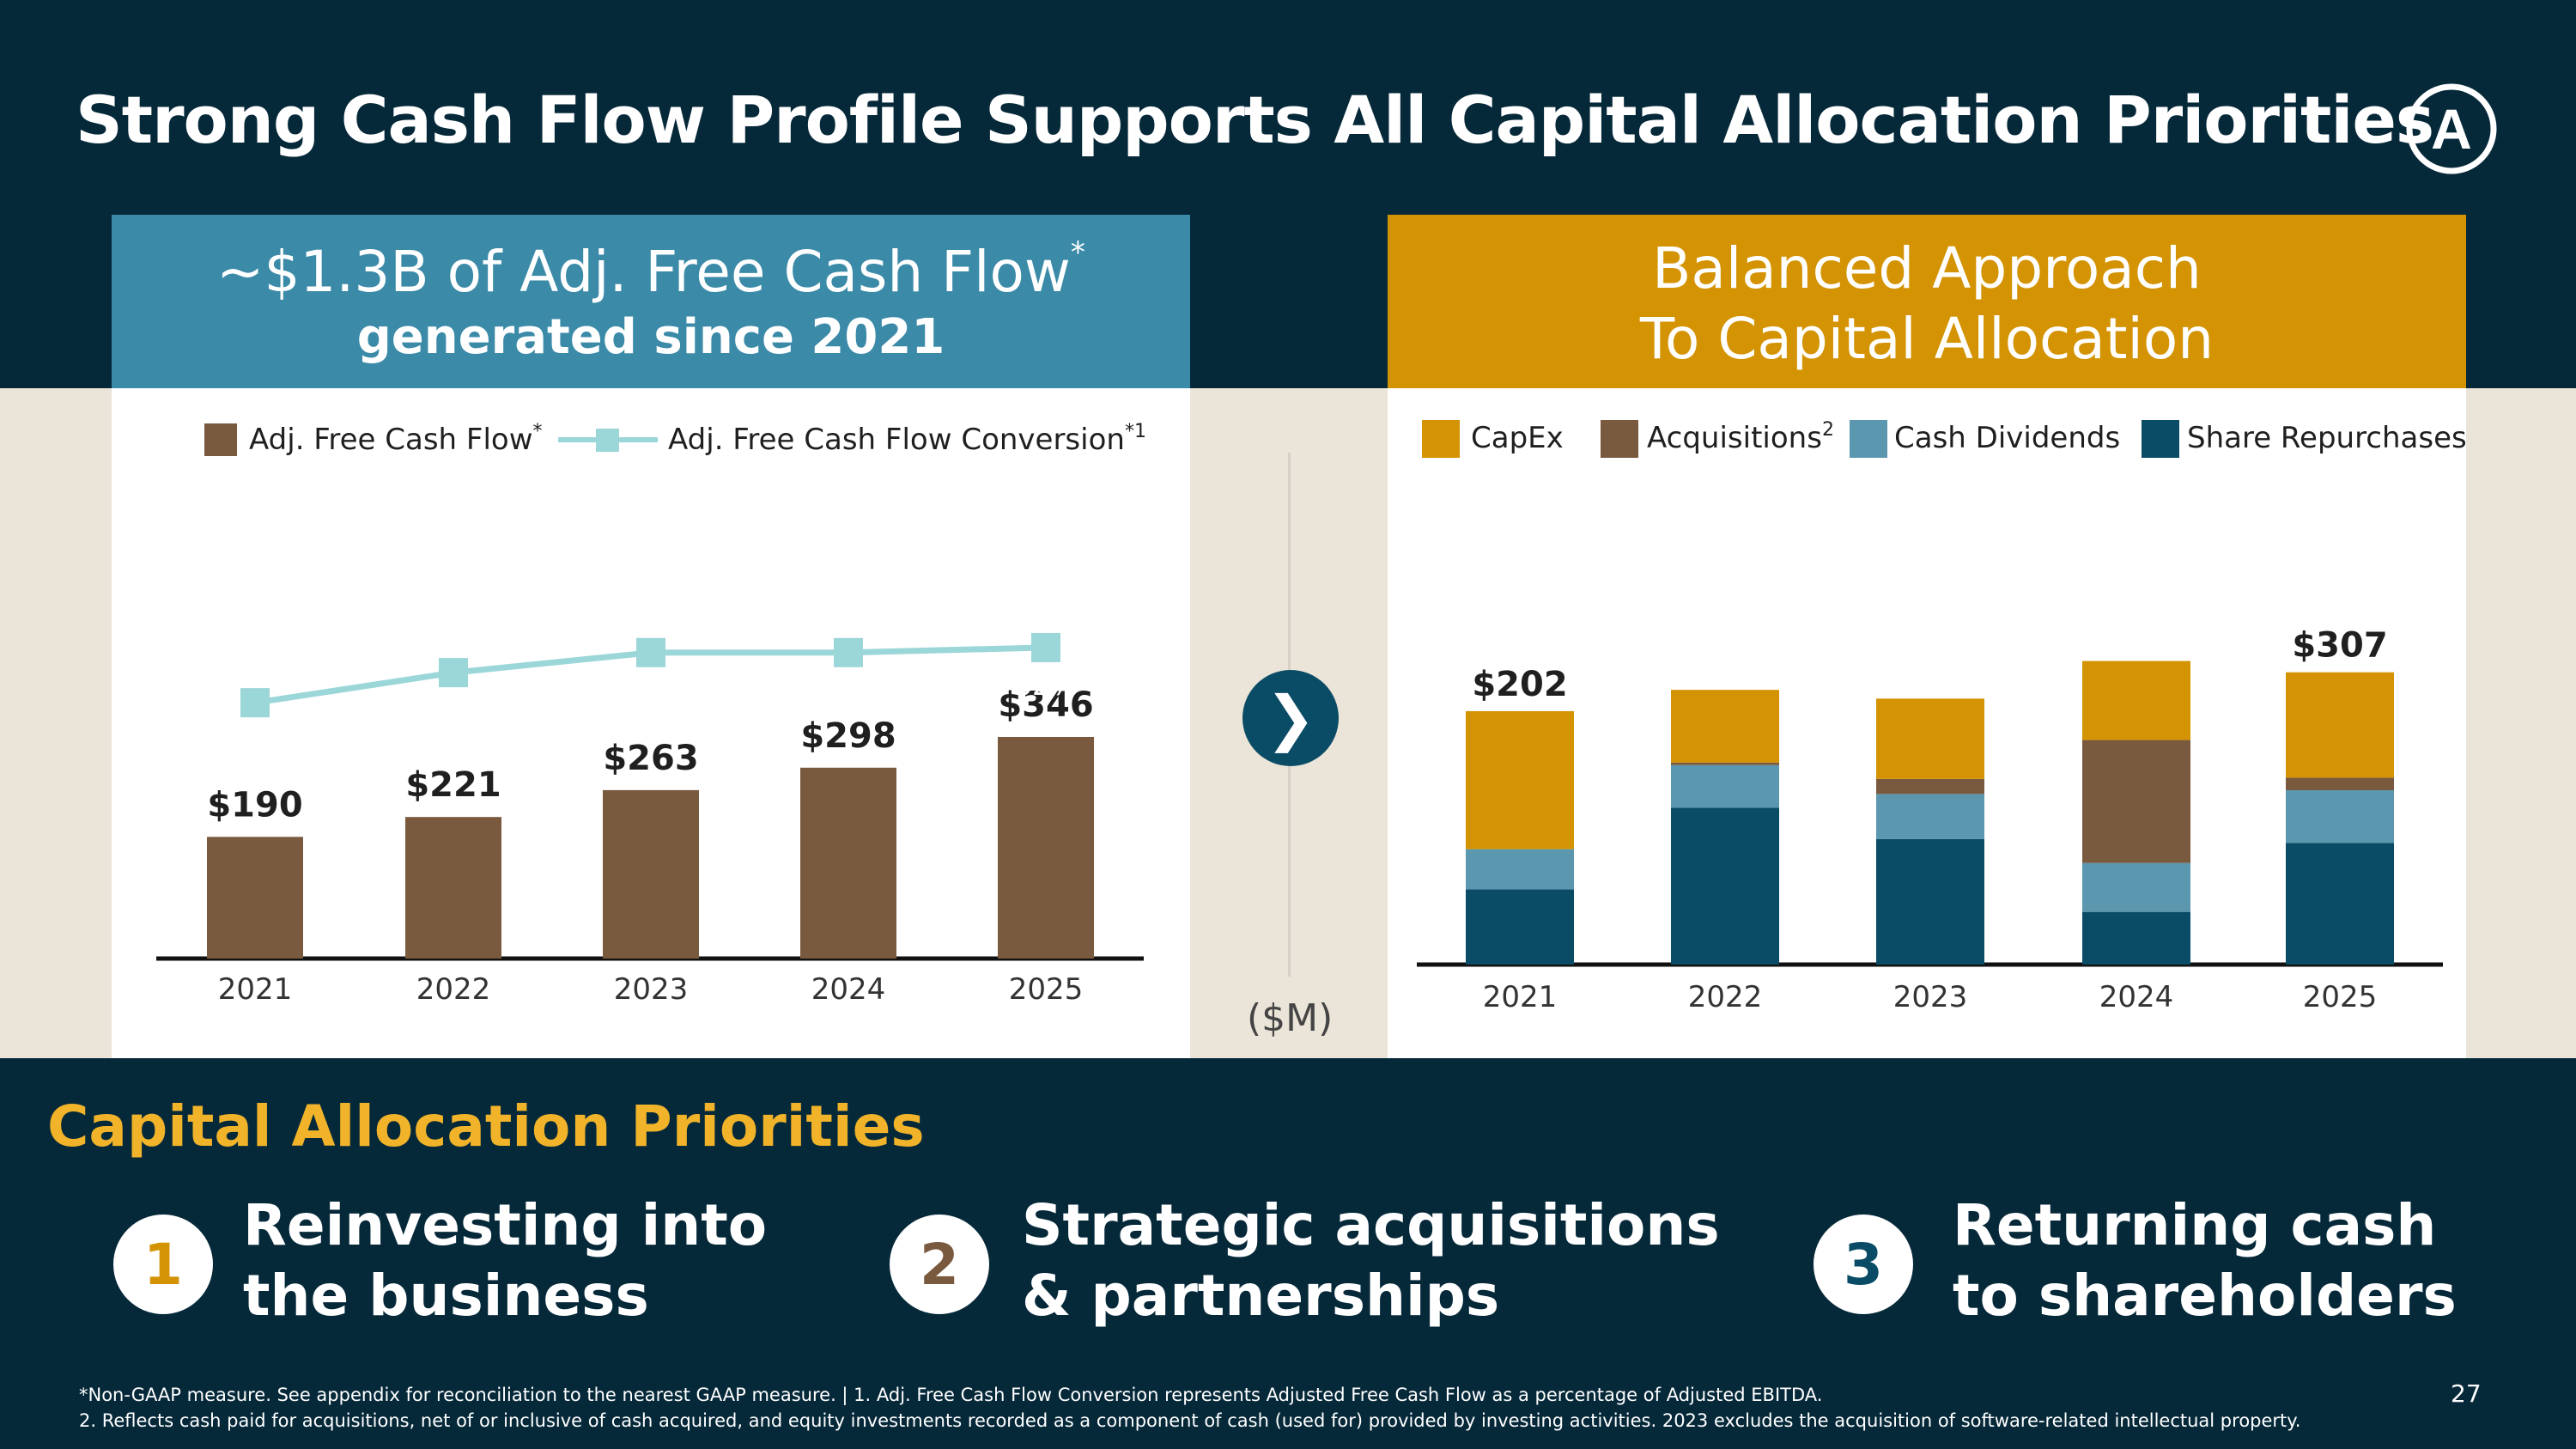 This screenshot has width=2576, height=1449. Describe the element at coordinates (220, 439) in the screenshot. I see `legend-swatch-fcf` at that location.